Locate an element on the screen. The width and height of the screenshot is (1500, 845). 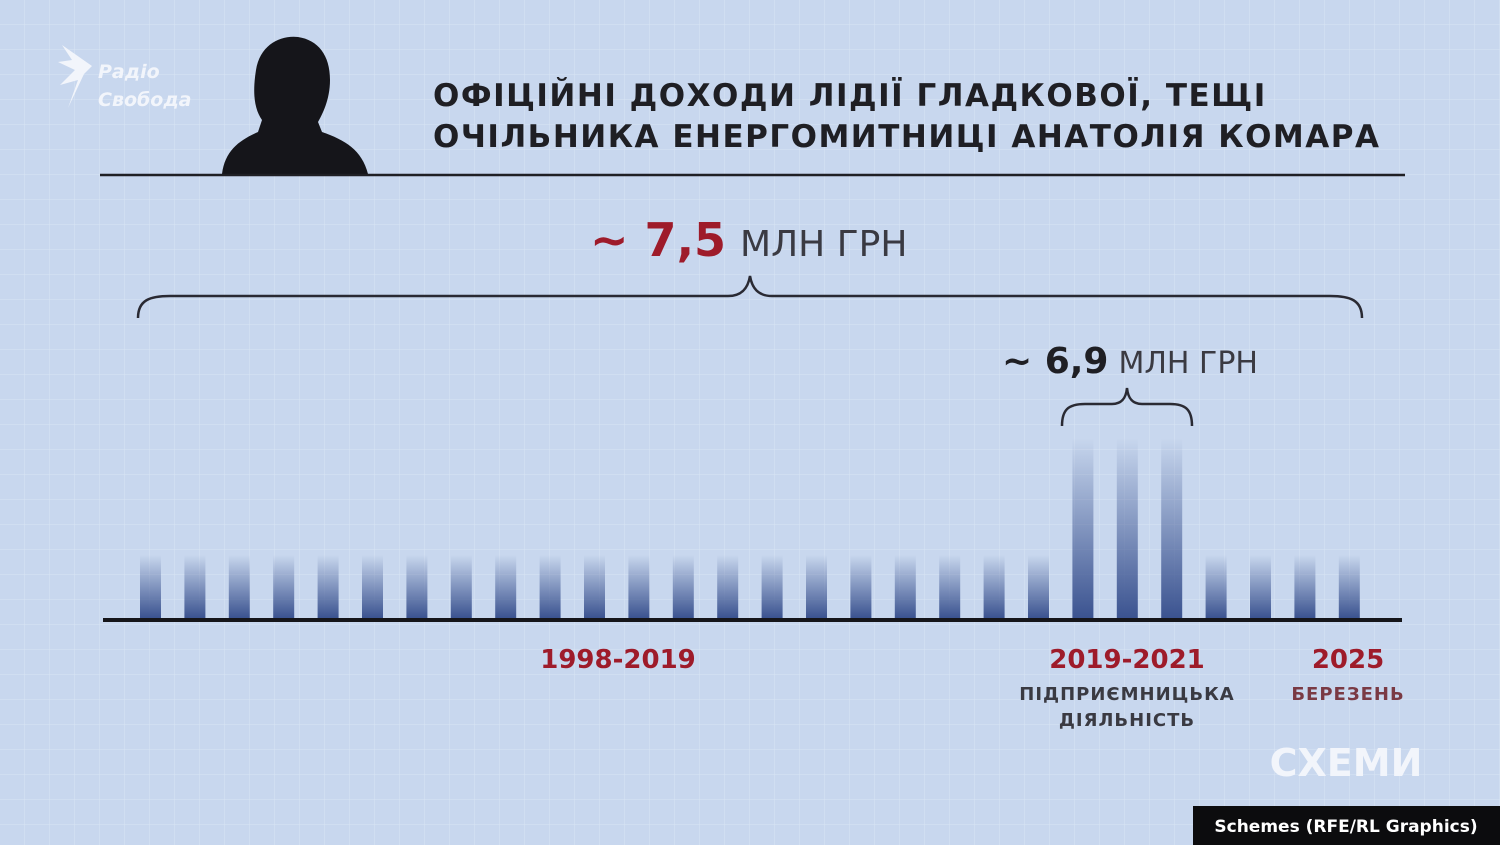
period-label: 2025 is located at coordinates (1348, 660).